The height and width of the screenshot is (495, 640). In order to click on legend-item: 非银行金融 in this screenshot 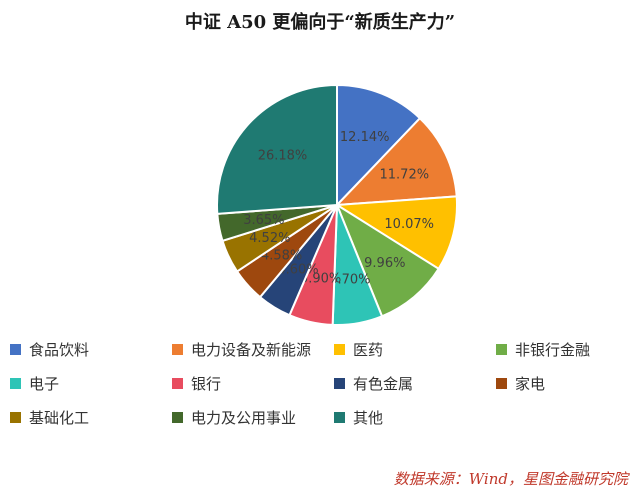, I will do `click(566, 349)`.